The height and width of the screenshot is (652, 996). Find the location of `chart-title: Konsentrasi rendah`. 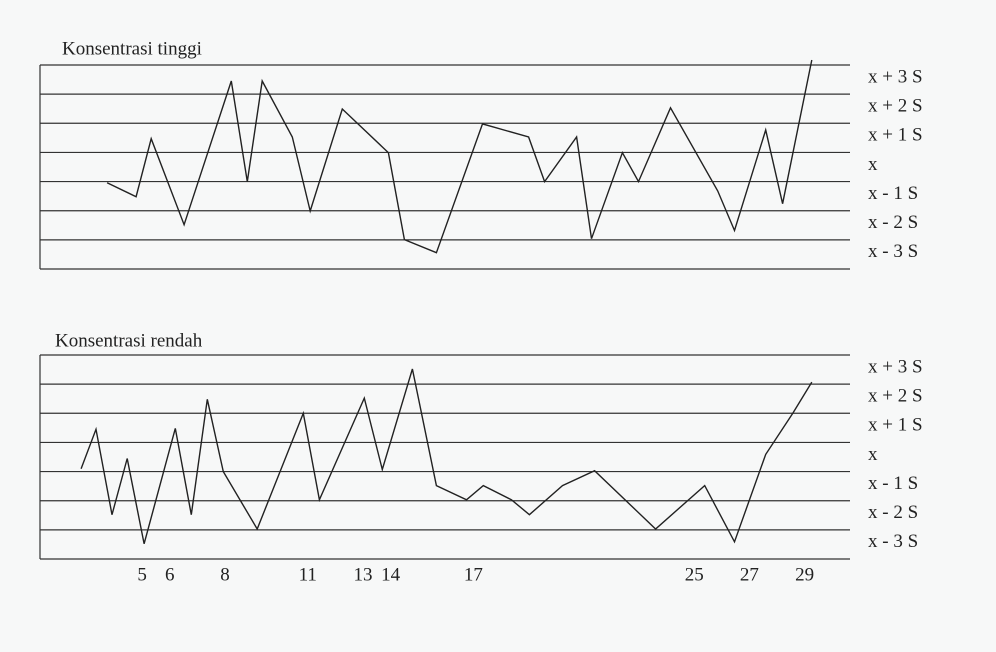

chart-title: Konsentrasi rendah is located at coordinates (129, 340).